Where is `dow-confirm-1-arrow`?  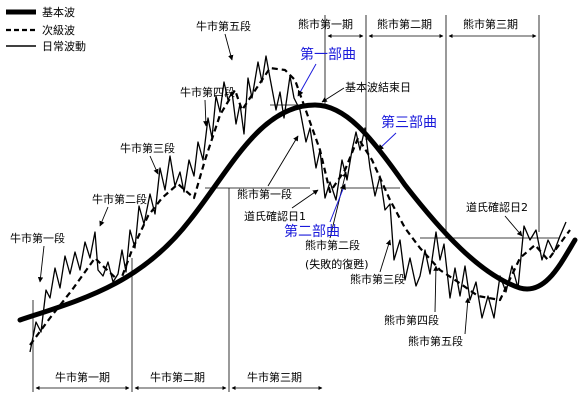
dow-confirm-1-arrow is located at coordinates (305, 199).